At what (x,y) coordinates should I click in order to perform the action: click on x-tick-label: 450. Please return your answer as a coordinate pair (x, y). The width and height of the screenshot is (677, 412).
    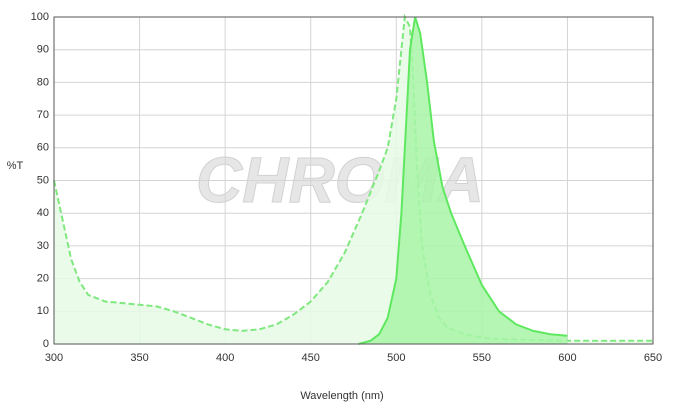
    Looking at the image, I should click on (311, 358).